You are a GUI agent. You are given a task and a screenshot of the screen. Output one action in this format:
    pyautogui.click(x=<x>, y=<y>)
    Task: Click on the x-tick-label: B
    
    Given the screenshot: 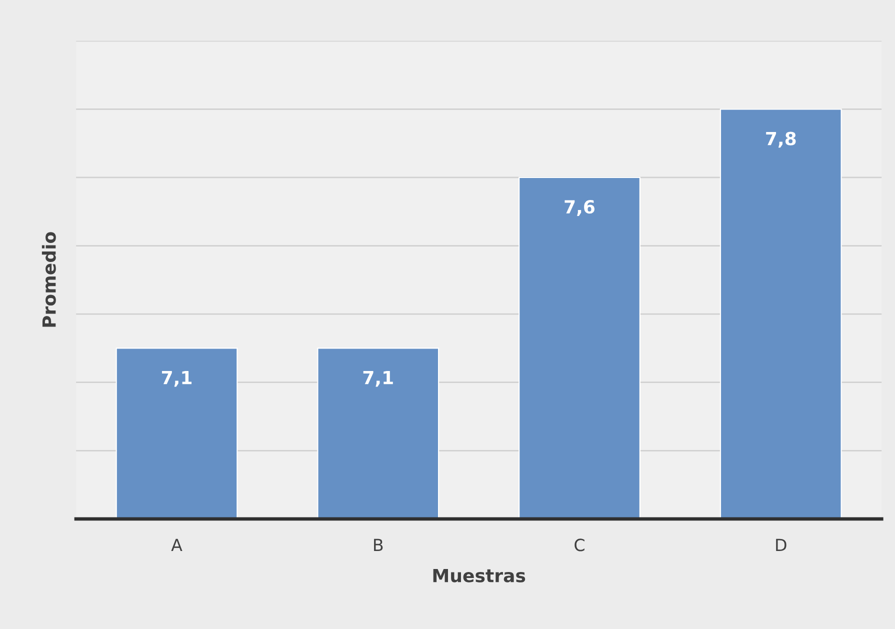 What is the action you would take?
    pyautogui.click(x=378, y=545)
    